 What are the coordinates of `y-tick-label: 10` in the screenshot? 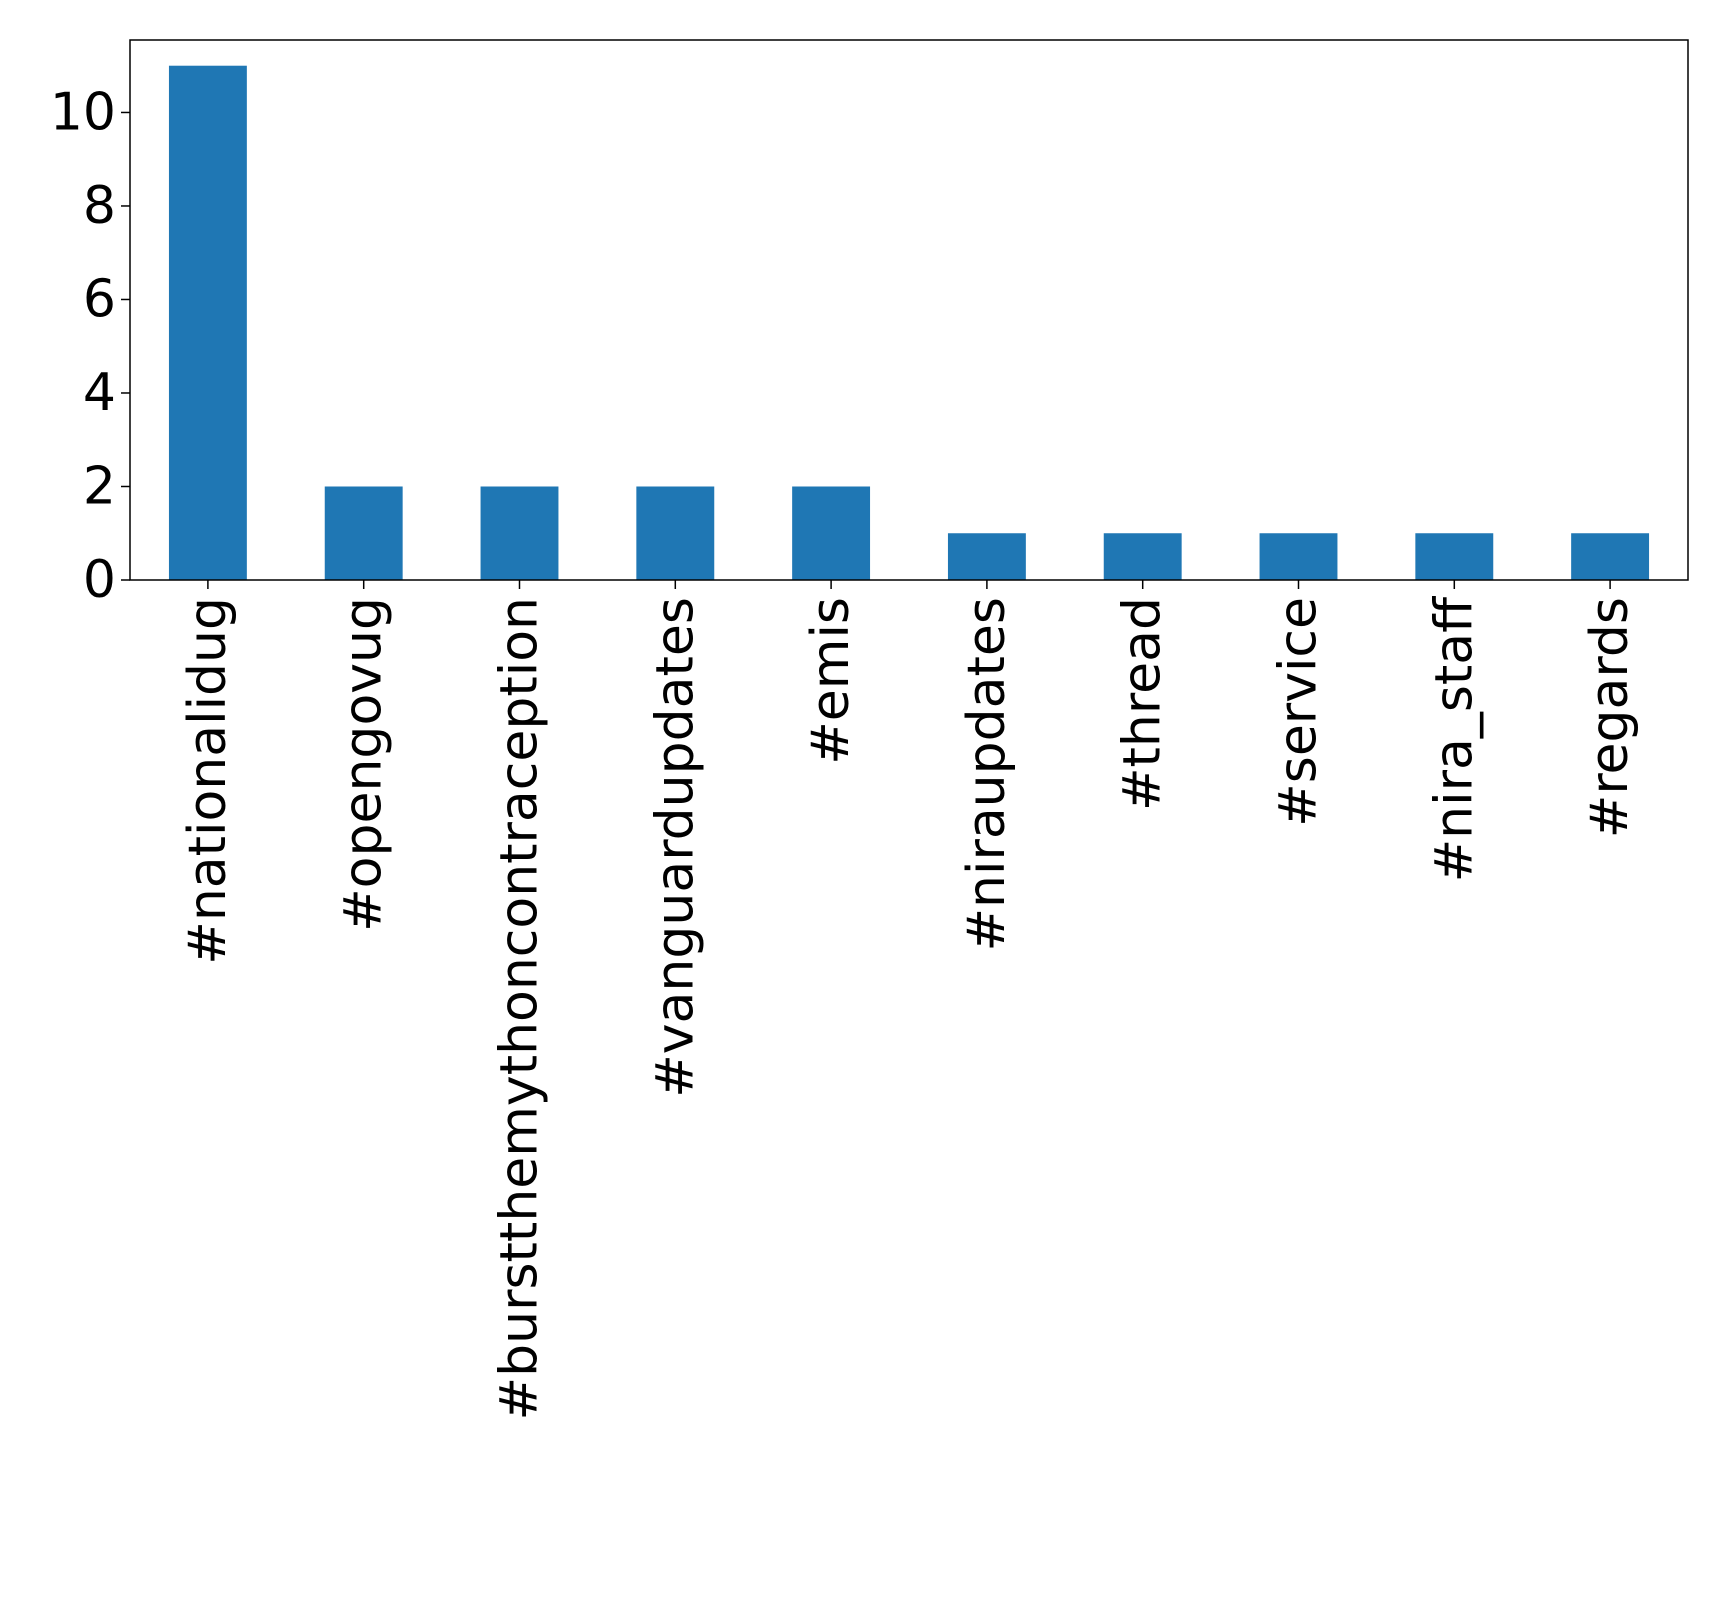 It's located at (83, 112).